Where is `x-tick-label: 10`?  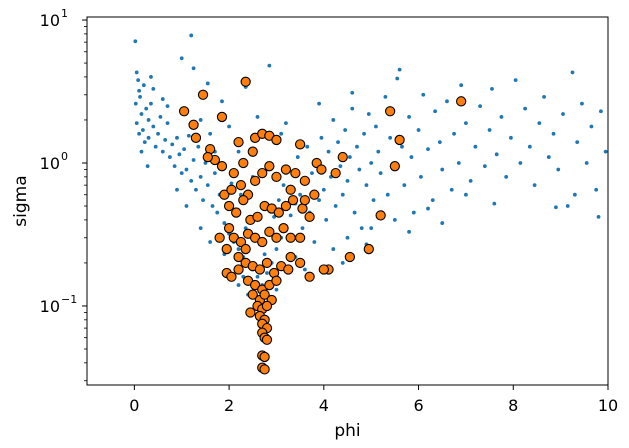
x-tick-label: 10 is located at coordinates (608, 405).